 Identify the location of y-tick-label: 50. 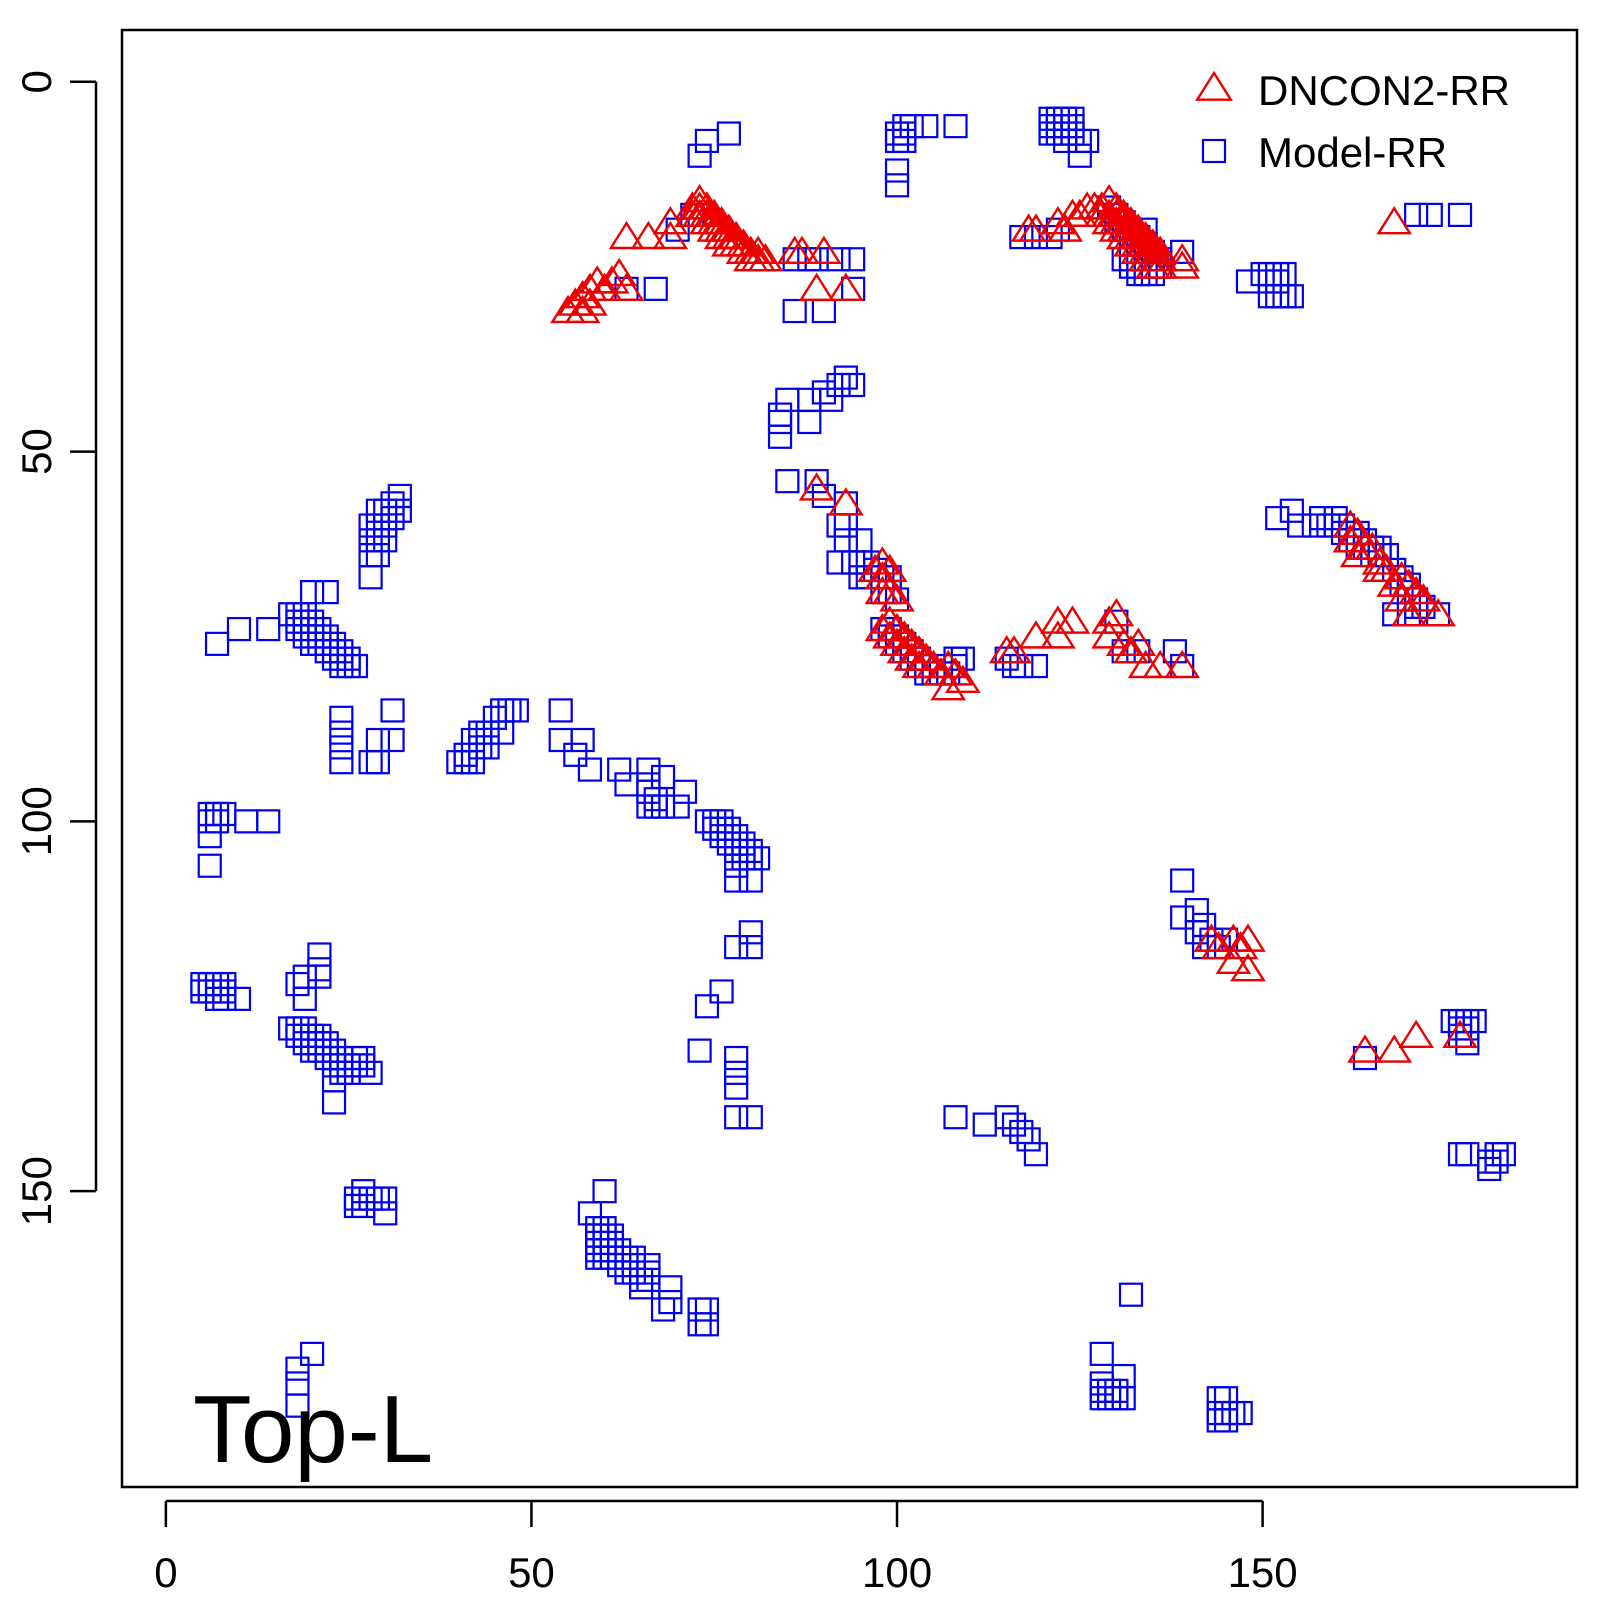
(36, 451).